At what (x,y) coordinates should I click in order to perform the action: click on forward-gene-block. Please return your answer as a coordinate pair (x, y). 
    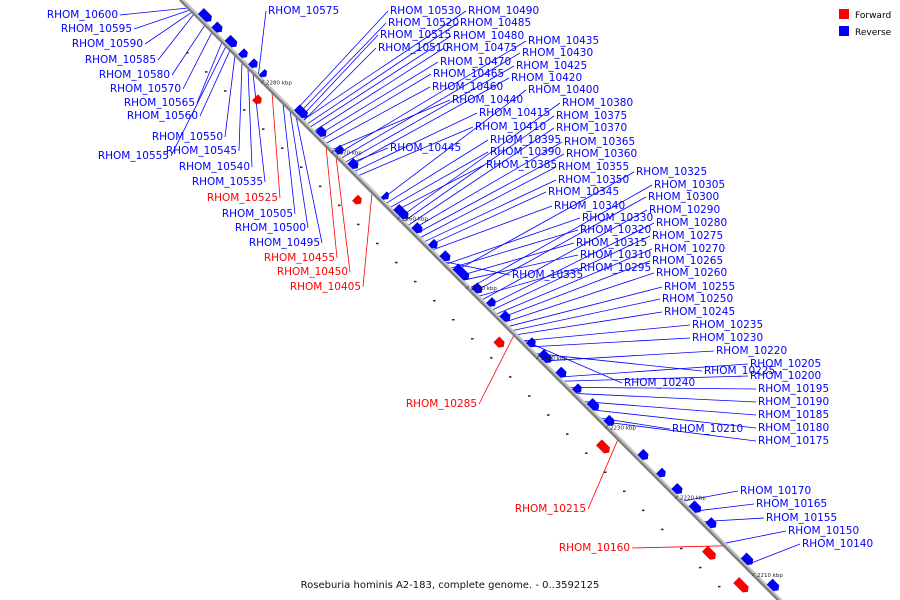
    Looking at the image, I should click on (257, 99).